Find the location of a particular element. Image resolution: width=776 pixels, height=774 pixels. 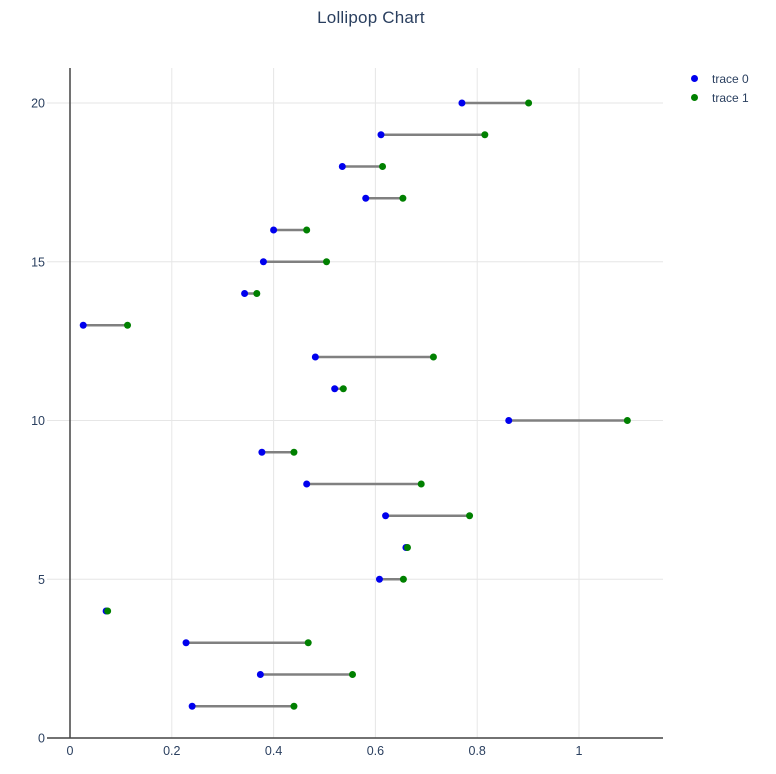

x-tick-label: 0 is located at coordinates (70, 751).